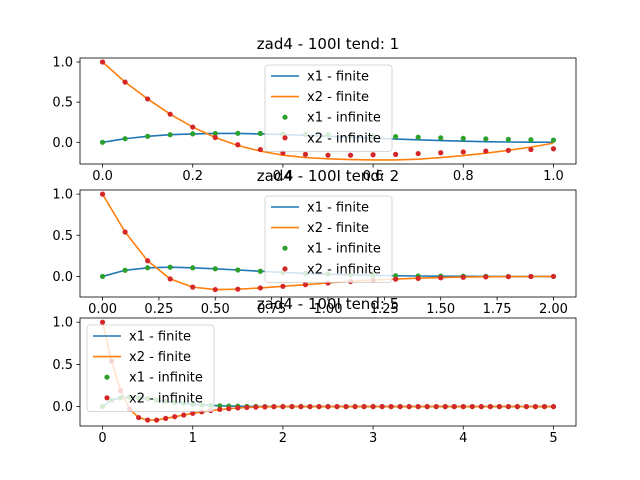 This screenshot has width=640, height=480. What do you see at coordinates (553, 309) in the screenshot?
I see `x-tick-label: 2.00` at bounding box center [553, 309].